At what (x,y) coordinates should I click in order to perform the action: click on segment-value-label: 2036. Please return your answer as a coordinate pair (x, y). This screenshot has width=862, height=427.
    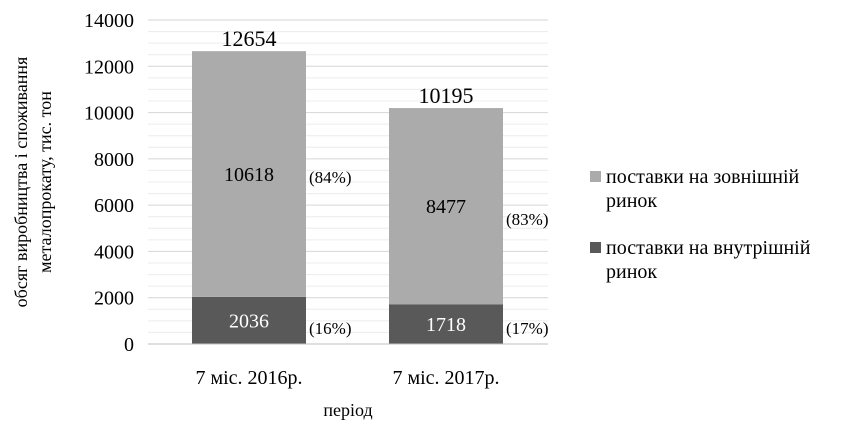
    Looking at the image, I should click on (249, 321).